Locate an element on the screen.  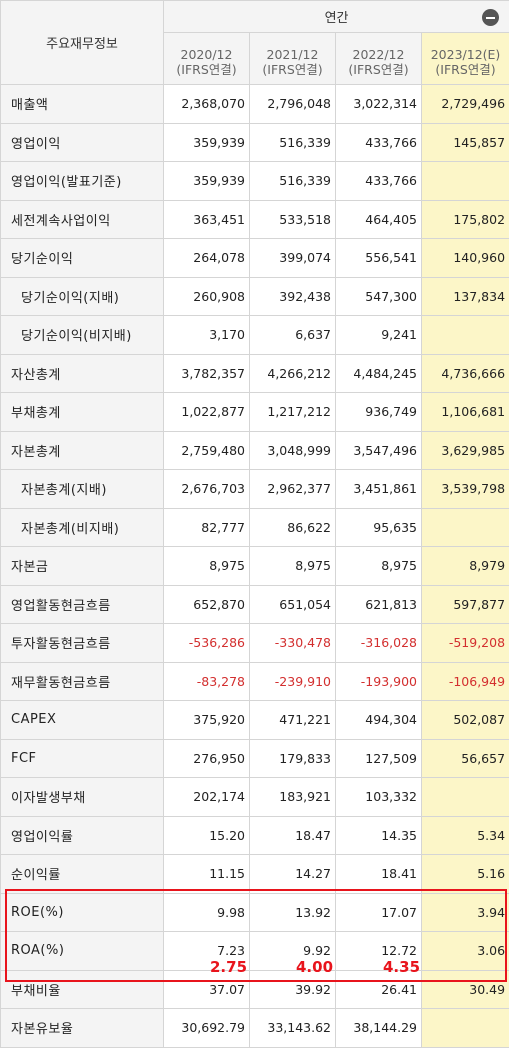
row-label: 영업이익률 is located at coordinates (82, 835).